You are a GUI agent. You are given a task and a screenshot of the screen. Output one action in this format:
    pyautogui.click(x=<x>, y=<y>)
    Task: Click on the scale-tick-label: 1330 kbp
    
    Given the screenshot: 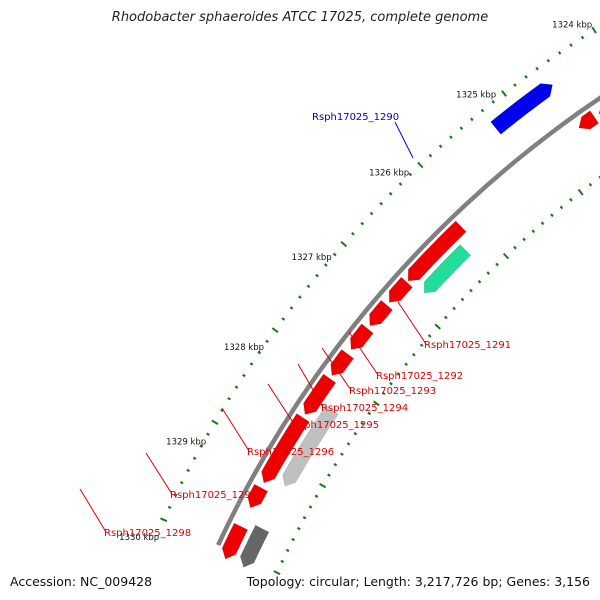 What is the action you would take?
    pyautogui.click(x=139, y=538)
    